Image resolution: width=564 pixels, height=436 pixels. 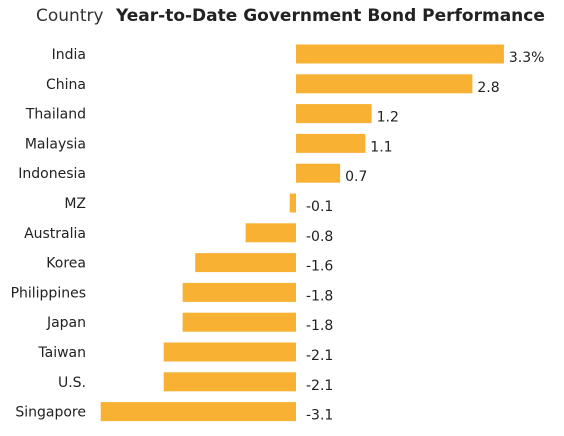 I want to click on category-label: Japan, so click(x=66, y=323).